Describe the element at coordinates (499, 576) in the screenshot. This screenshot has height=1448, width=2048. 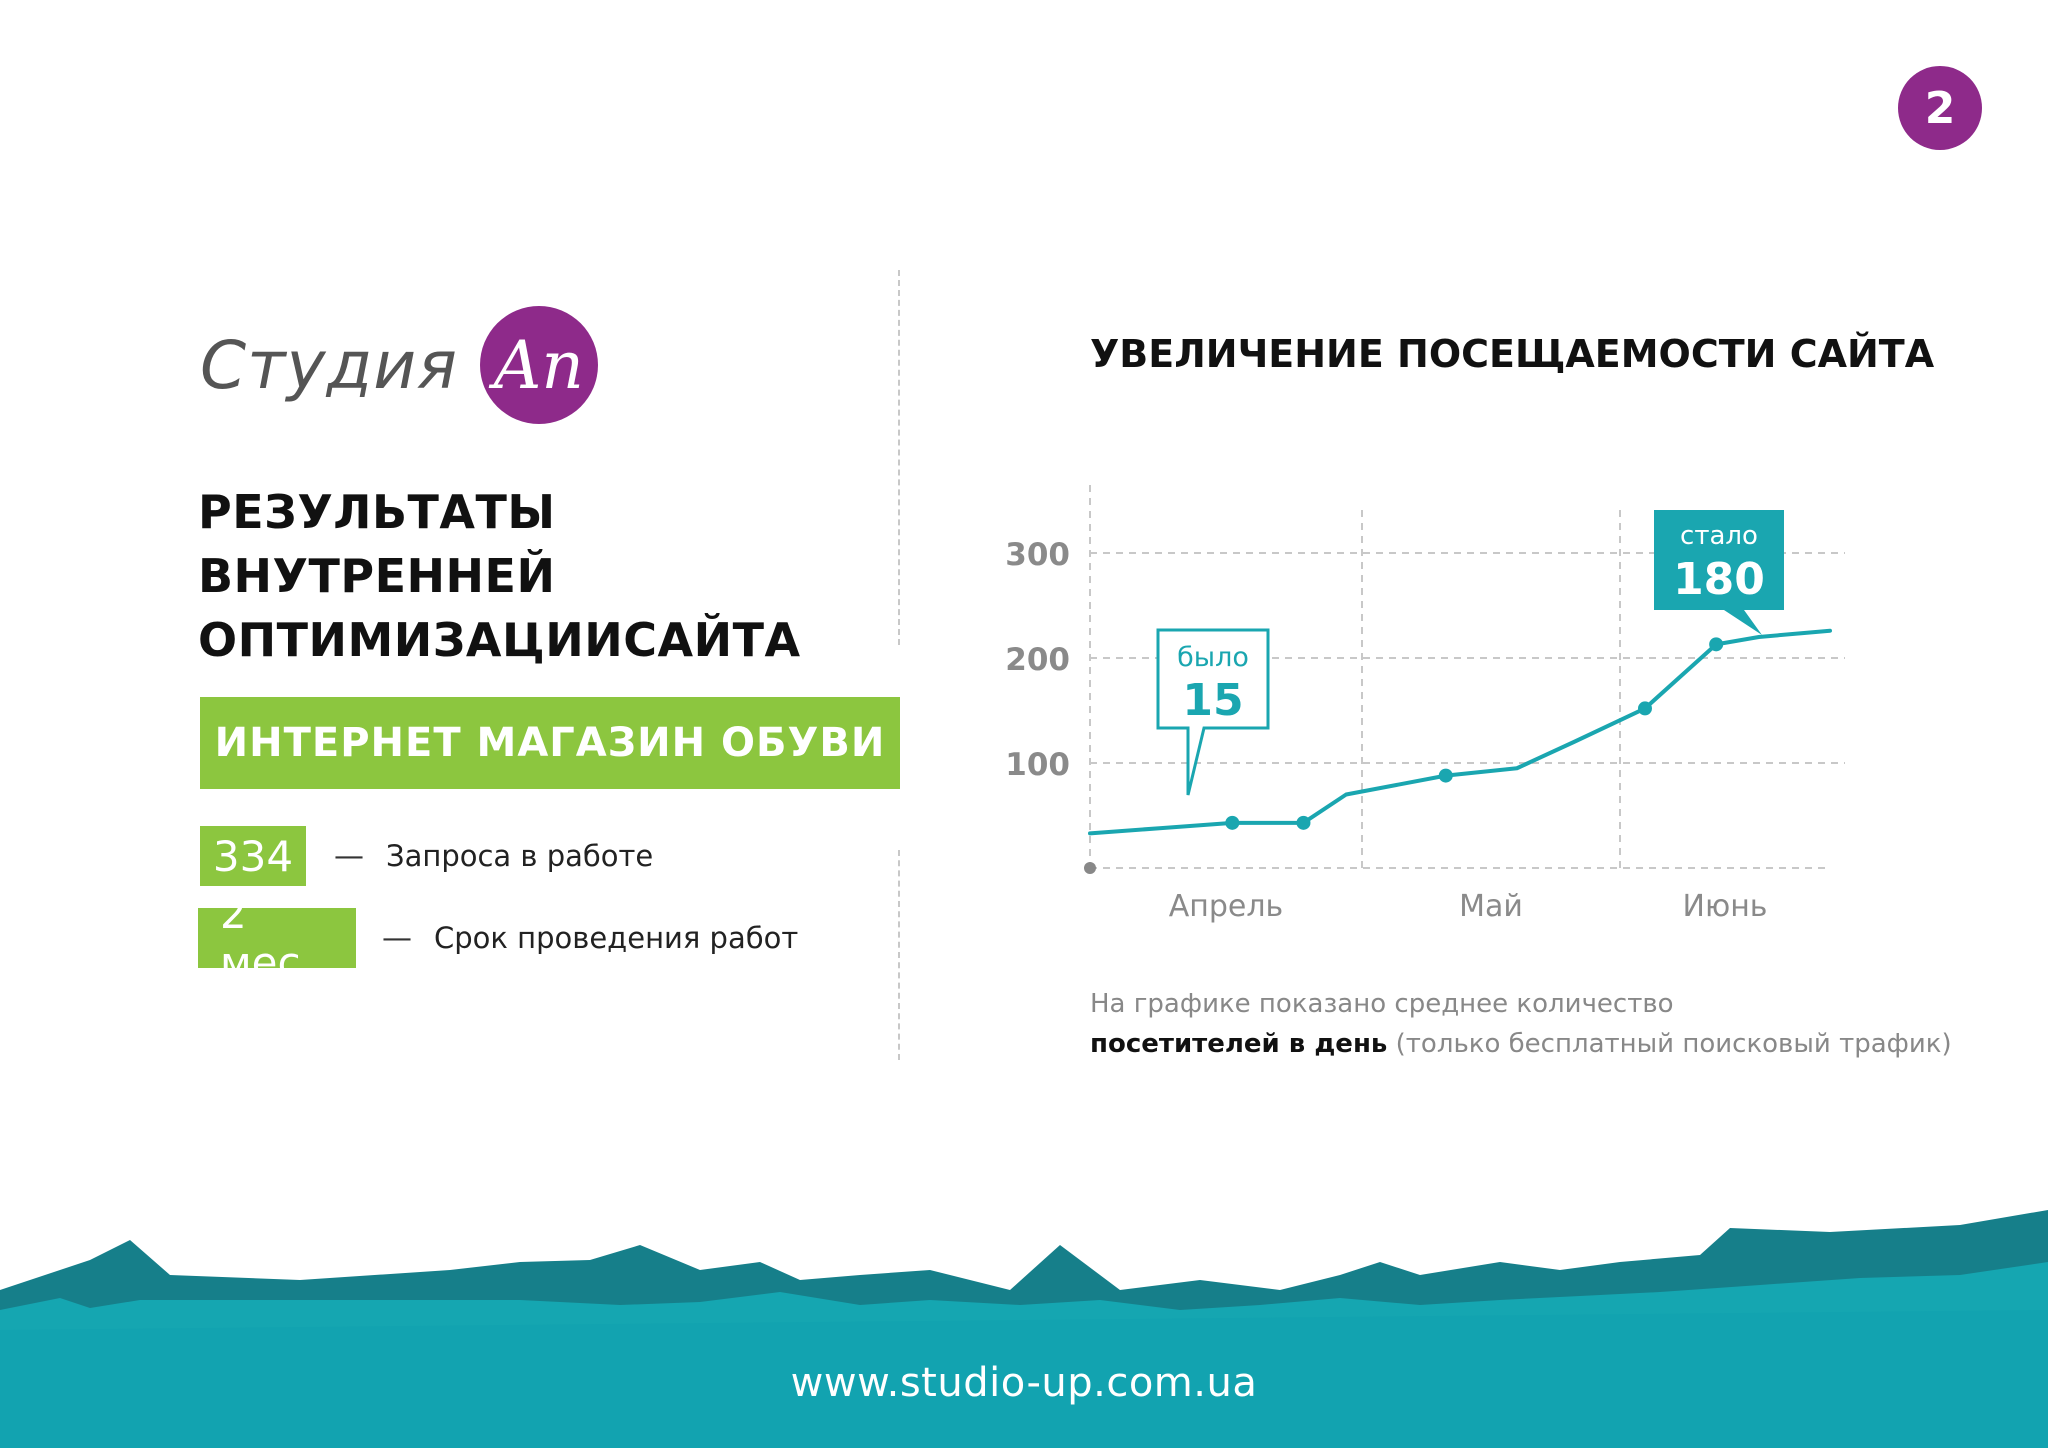
I see `page-title: РЕЗУЛЬТАТЫ ВНУТРЕННЕЙ ОПТИМИЗАЦИИСАЙТА` at that location.